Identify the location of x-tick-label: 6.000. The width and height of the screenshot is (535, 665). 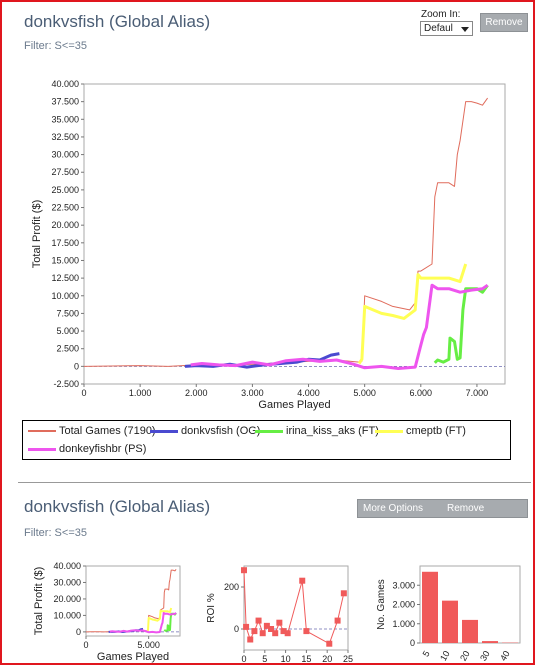
(421, 393).